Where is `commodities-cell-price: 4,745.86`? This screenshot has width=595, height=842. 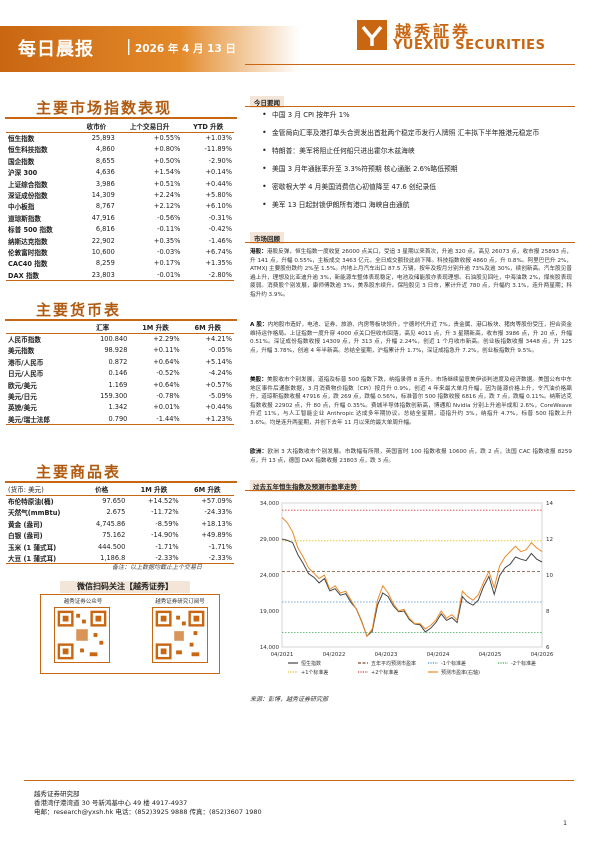
commodities-cell-price: 4,745.86 is located at coordinates (110, 523).